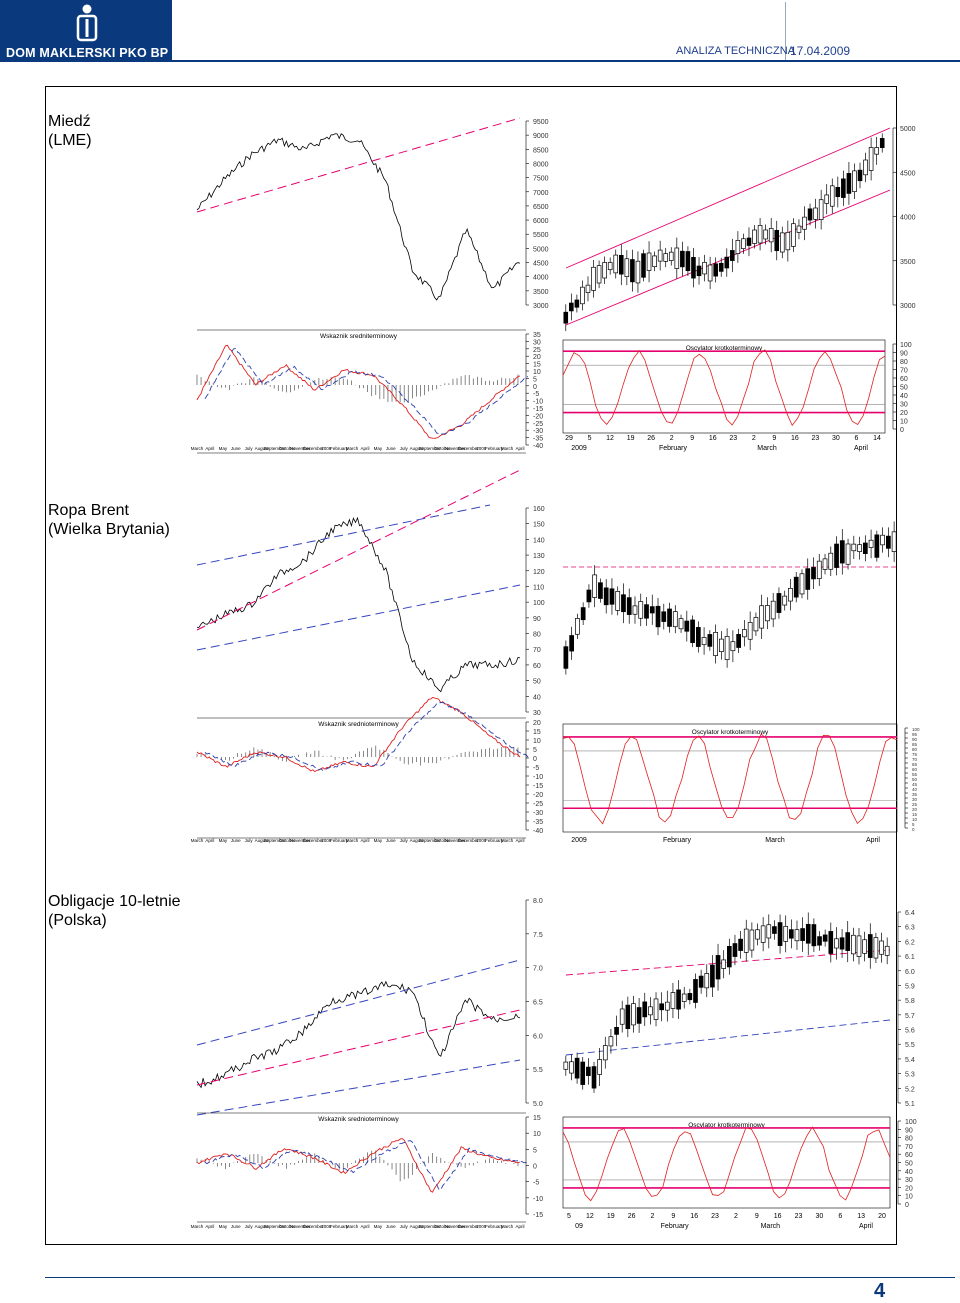 This screenshot has height=1303, width=960. What do you see at coordinates (538, 1104) in the screenshot?
I see `price-axis-label: 5.0` at bounding box center [538, 1104].